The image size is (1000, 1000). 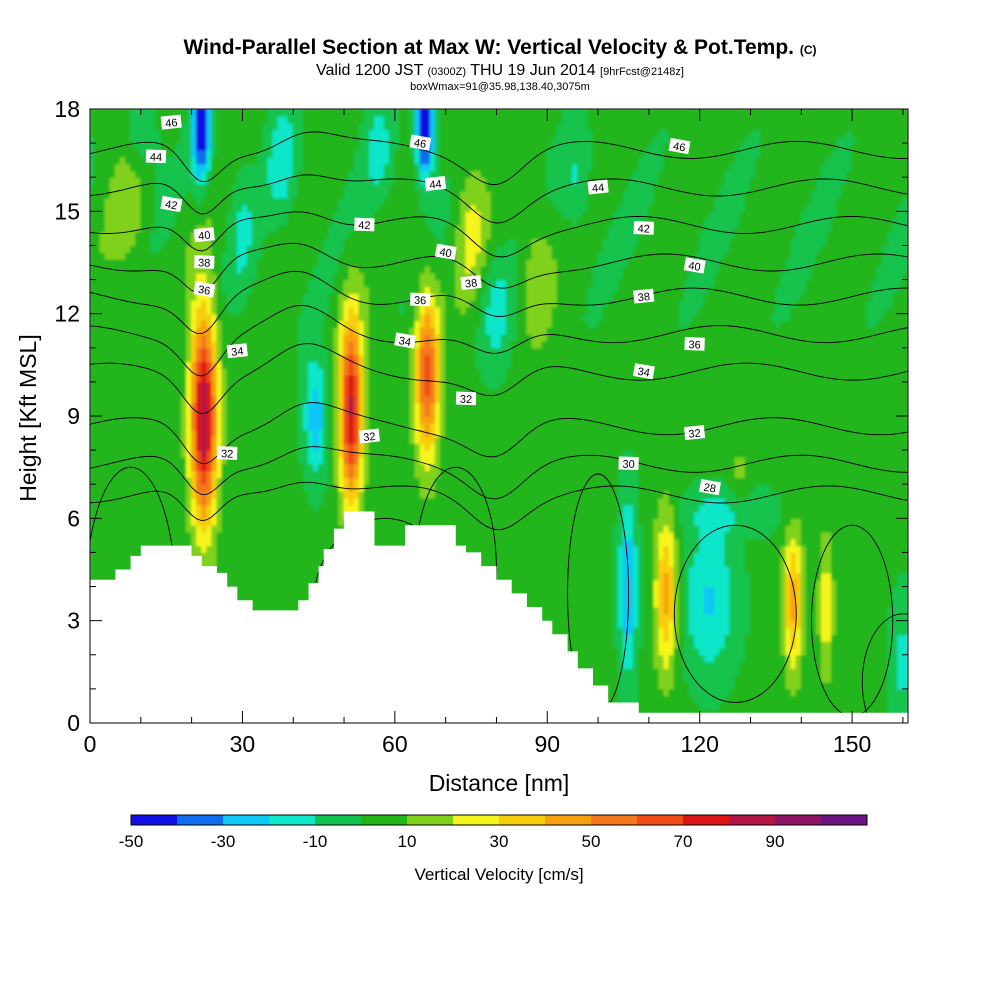 I want to click on theta-label-text: 30, so click(x=628, y=465).